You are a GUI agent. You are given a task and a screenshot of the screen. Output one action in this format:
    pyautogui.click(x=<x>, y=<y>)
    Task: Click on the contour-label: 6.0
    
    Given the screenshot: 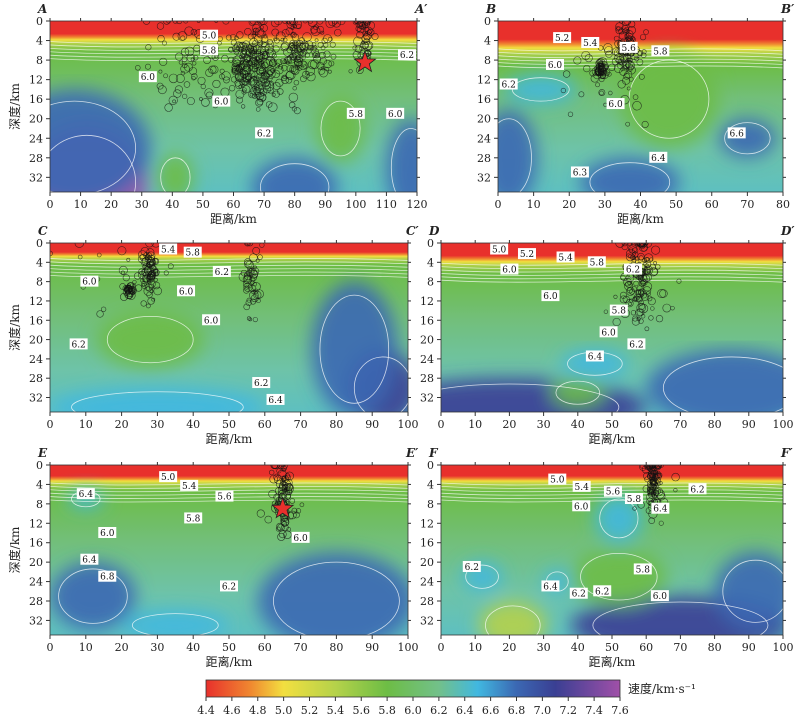 What is the action you would take?
    pyautogui.click(x=300, y=539)
    